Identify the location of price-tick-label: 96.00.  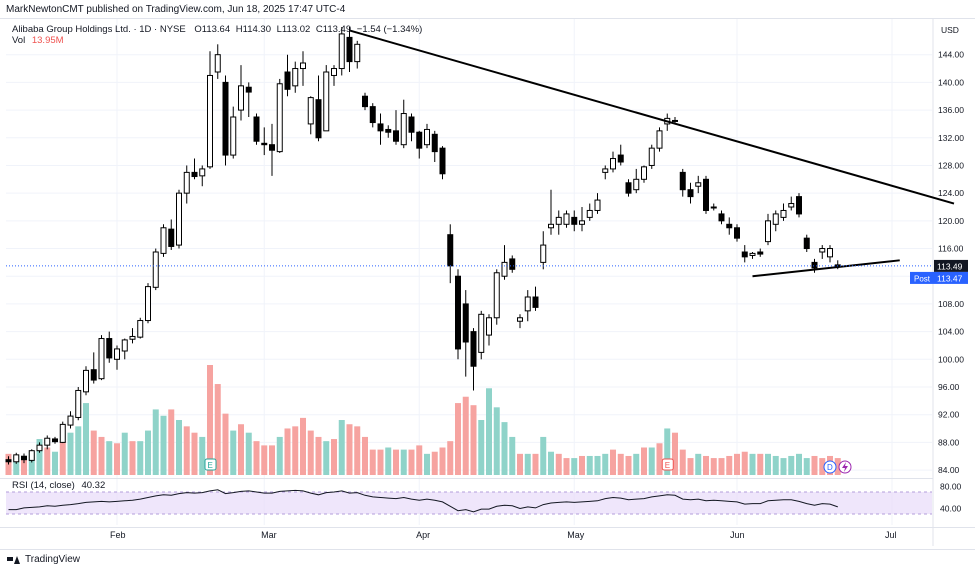
(949, 387).